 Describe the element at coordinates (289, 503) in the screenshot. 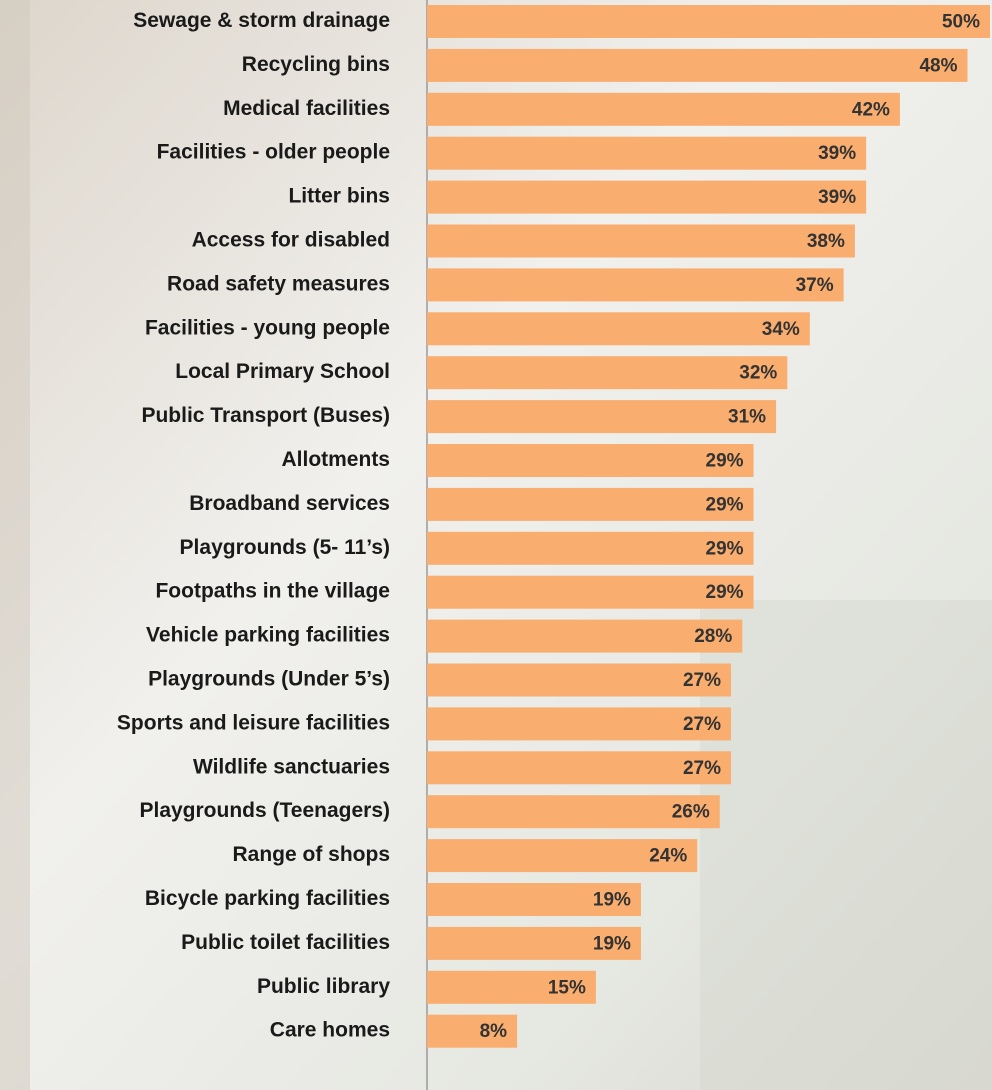

I see `category-label: Broadband services` at that location.